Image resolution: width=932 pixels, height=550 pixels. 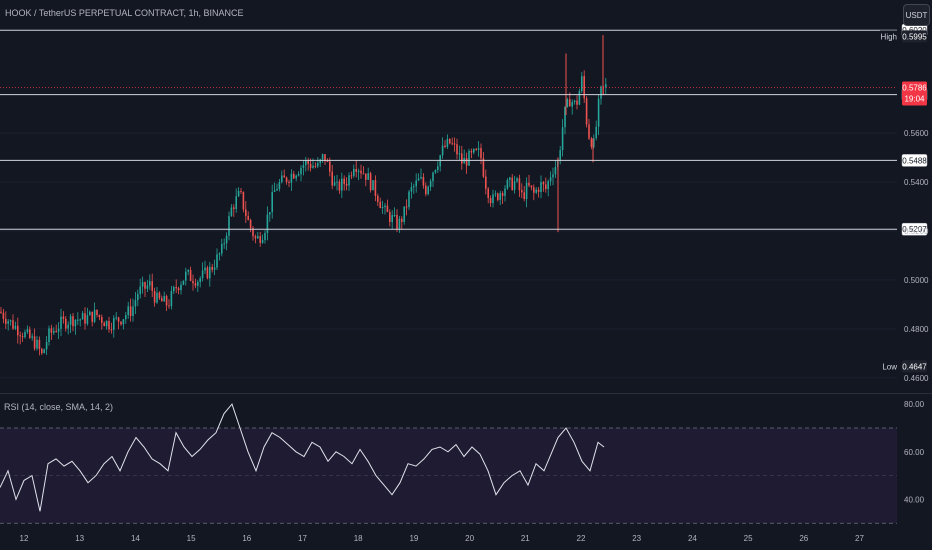 I want to click on price-tick-label: 0.5600, so click(x=916, y=133).